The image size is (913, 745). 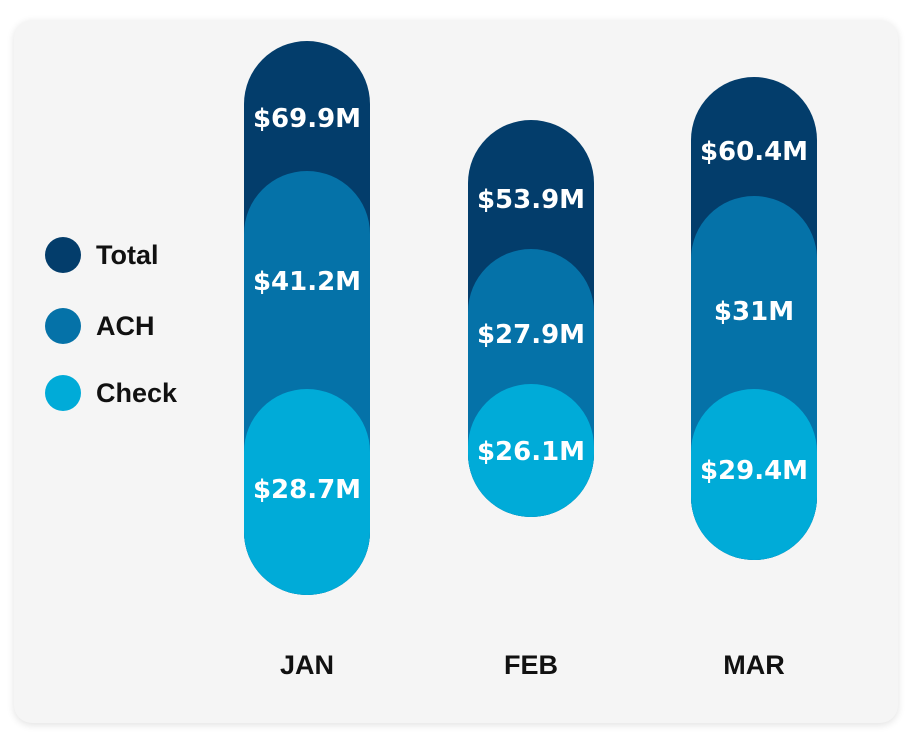 What do you see at coordinates (307, 119) in the screenshot?
I see `value-label-total-jan: $69.9M` at bounding box center [307, 119].